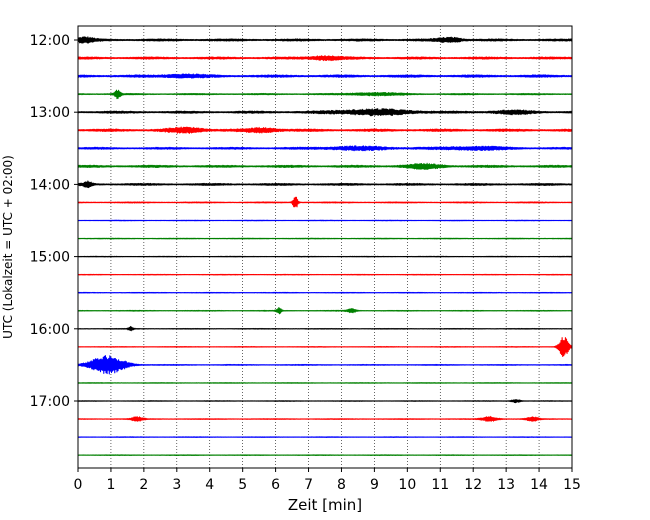  Describe the element at coordinates (572, 485) in the screenshot. I see `x-tick-label: 15` at that location.